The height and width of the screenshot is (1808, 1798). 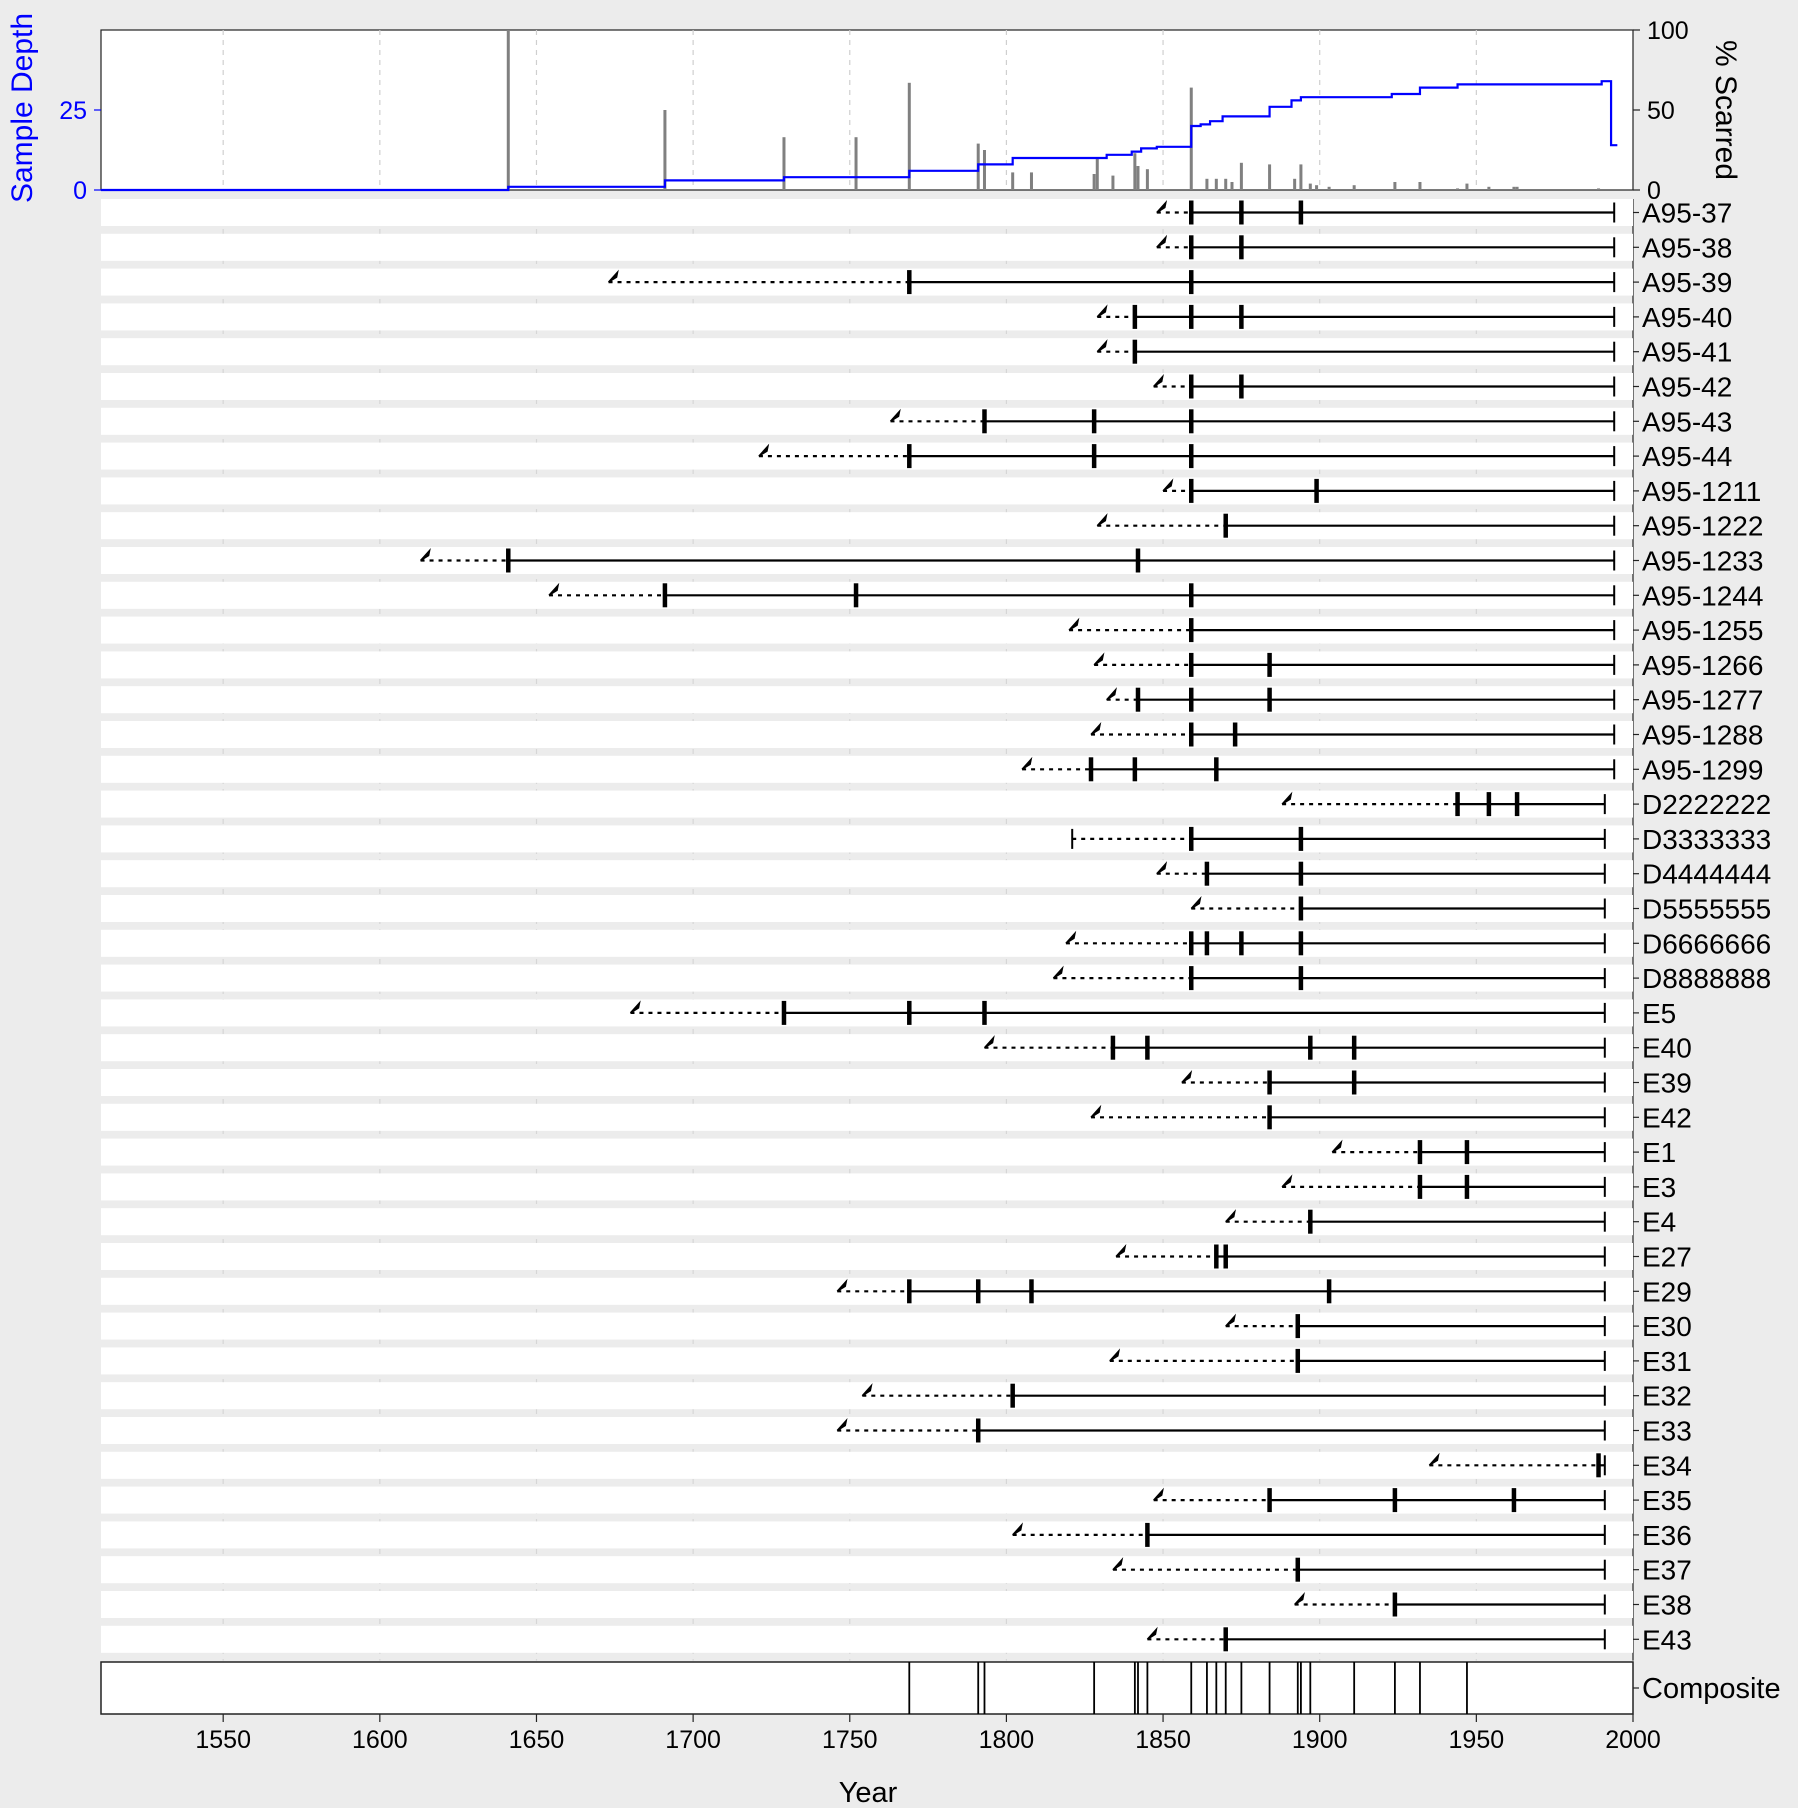 I want to click on series-row: D4444444, so click(x=936, y=874).